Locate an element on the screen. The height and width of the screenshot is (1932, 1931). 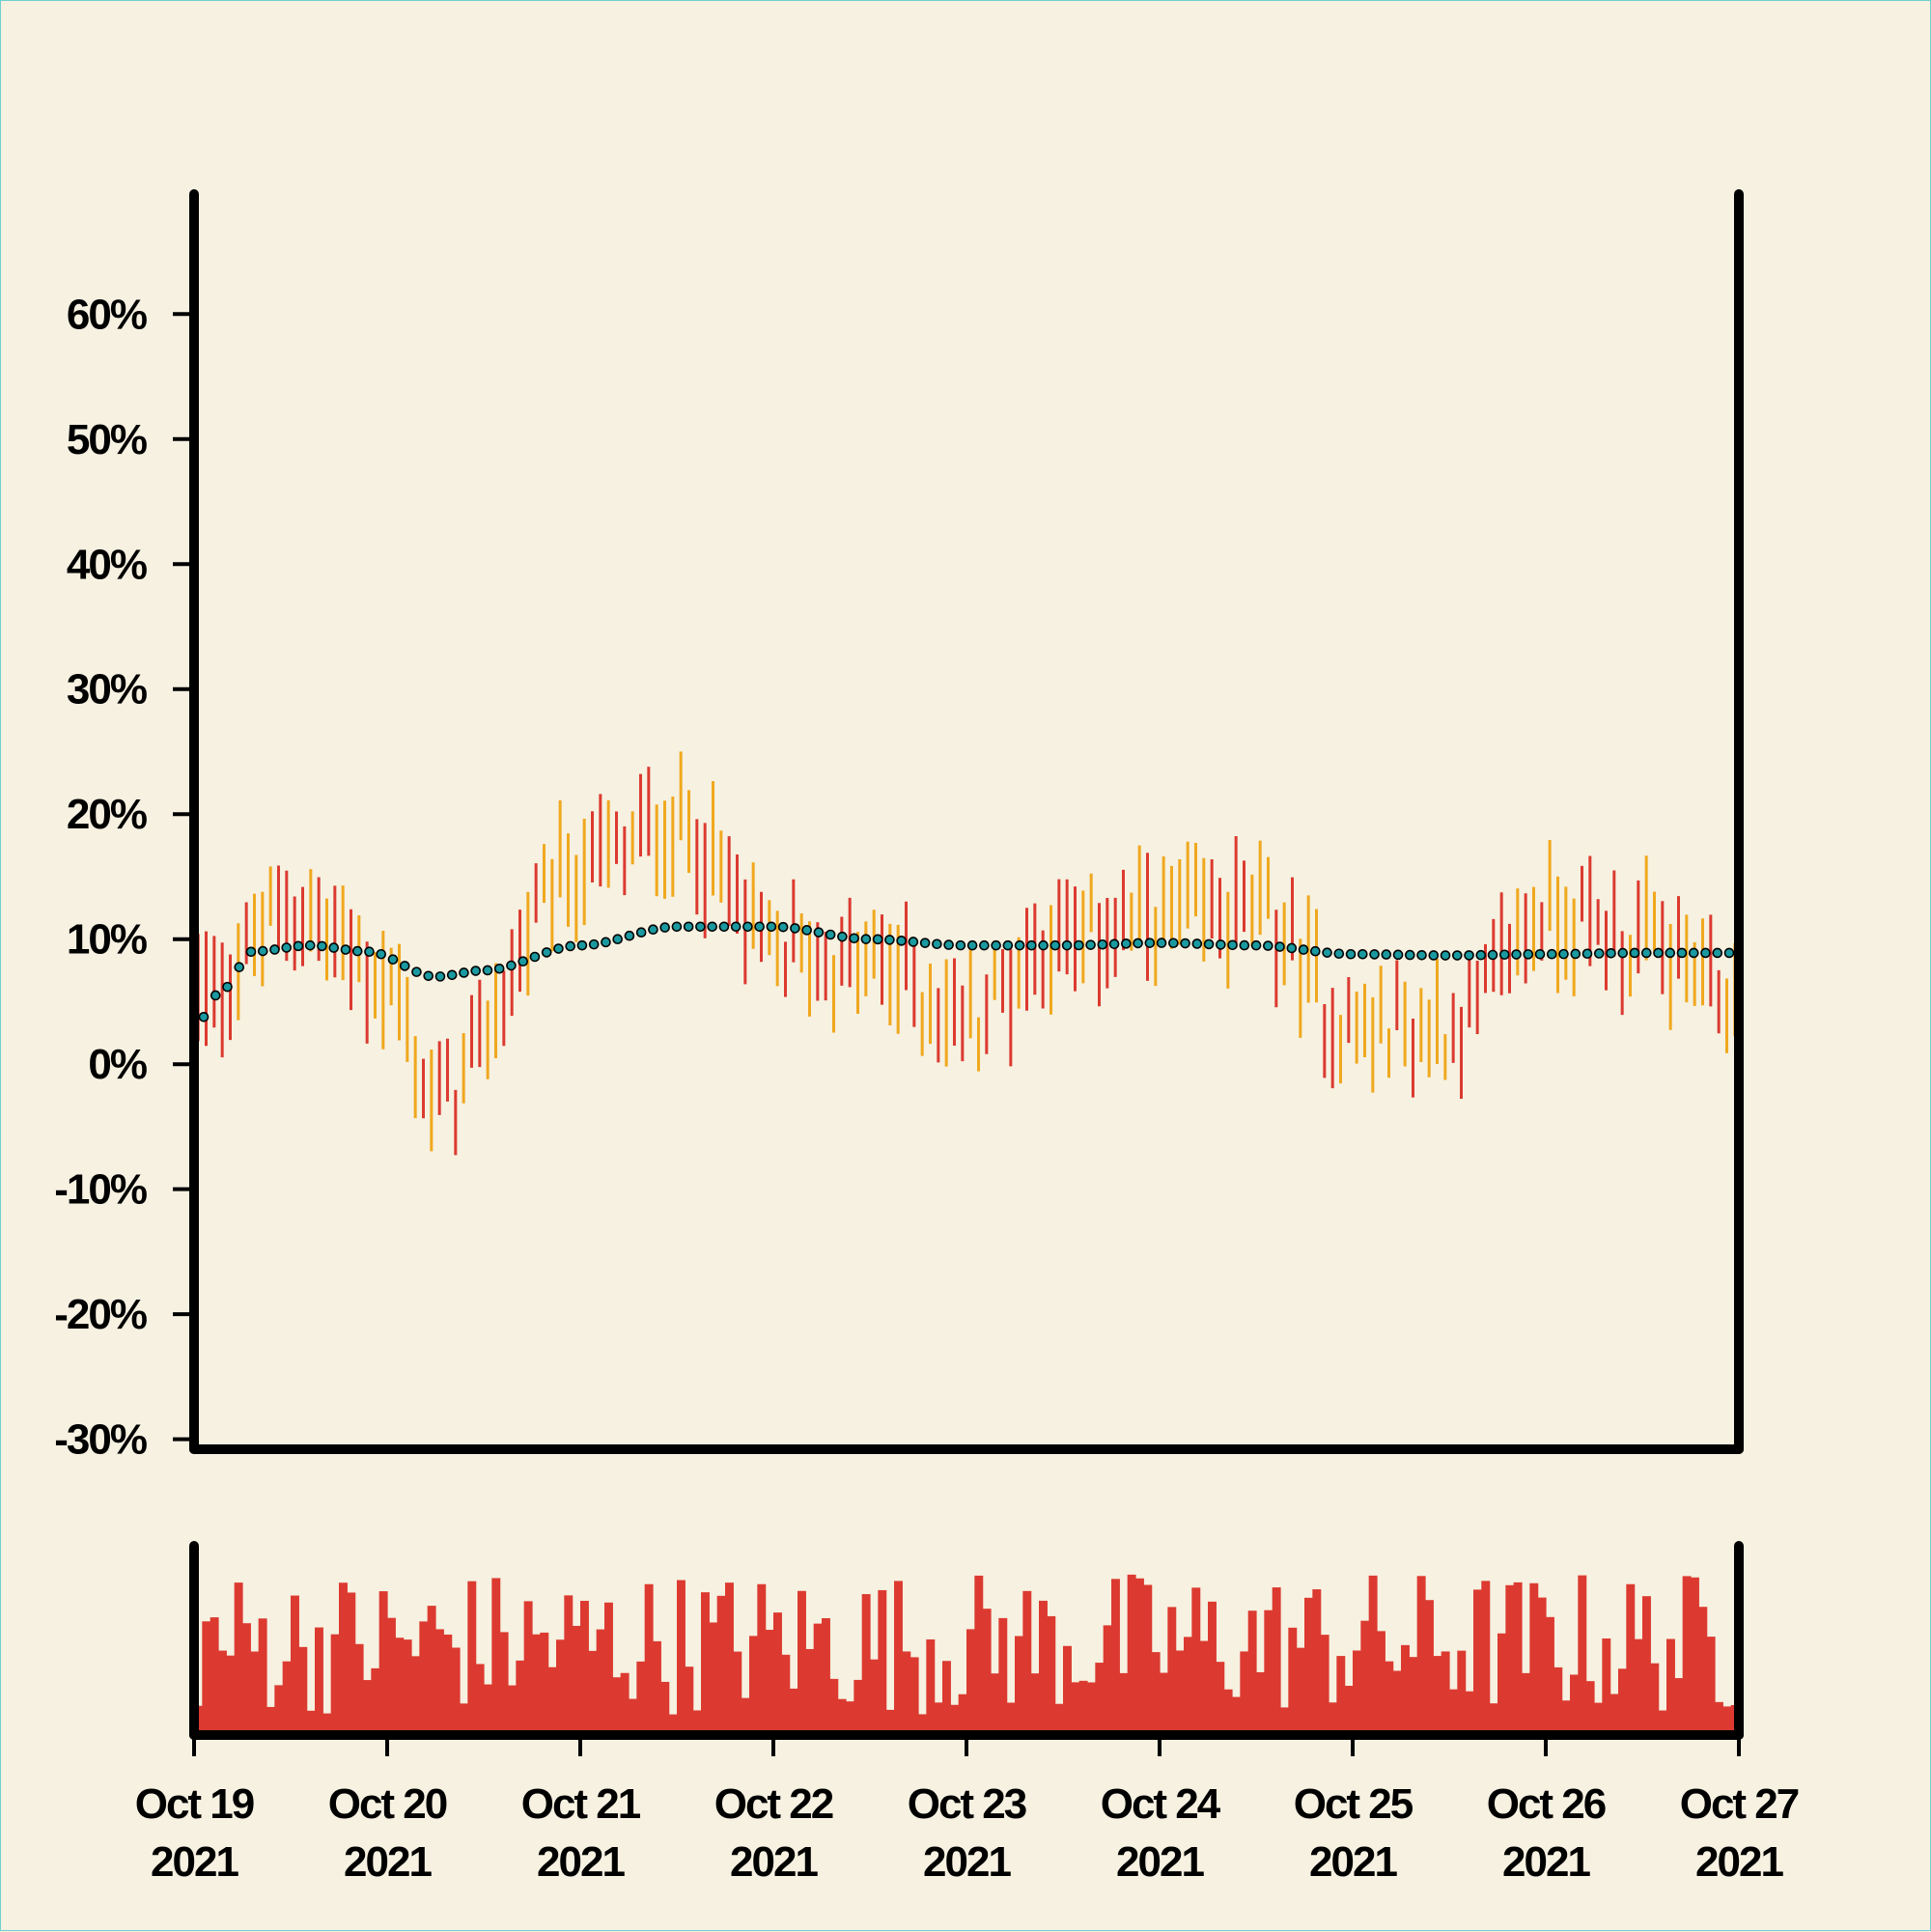
x-tick-label-year: 2021 is located at coordinates (1739, 1862).